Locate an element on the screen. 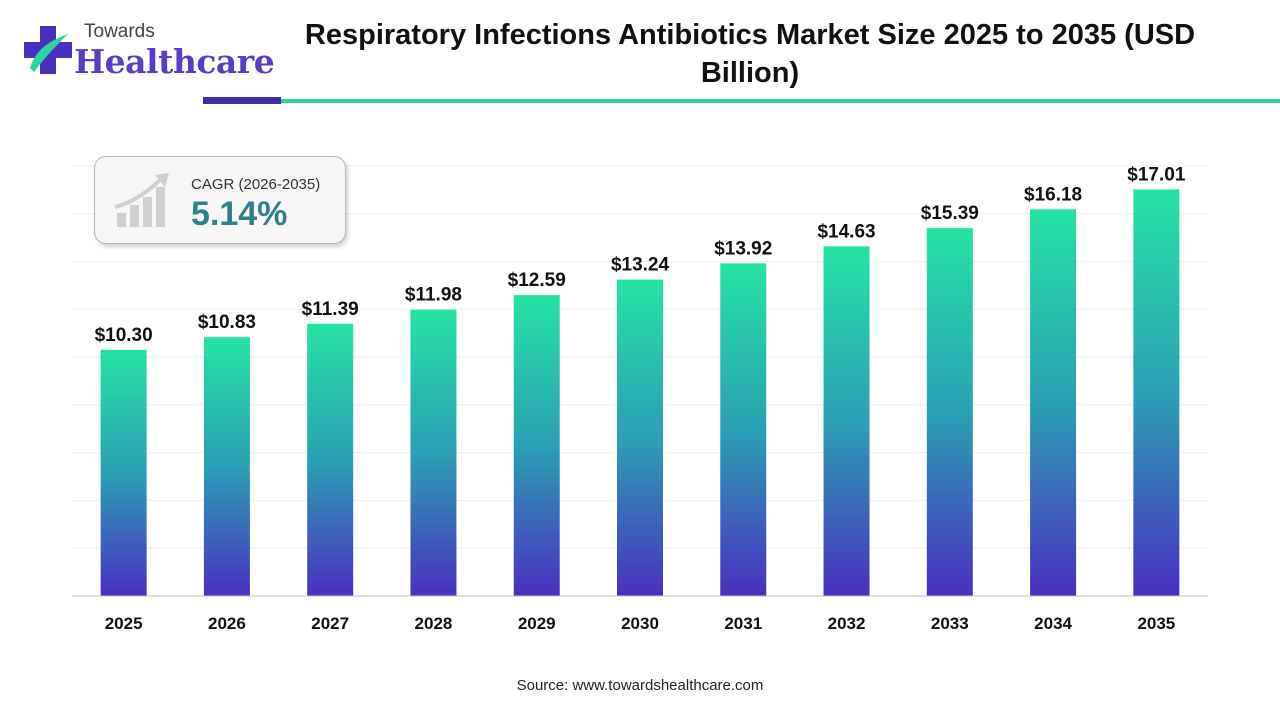 The height and width of the screenshot is (720, 1280). medical-cross-icon is located at coordinates (48, 50).